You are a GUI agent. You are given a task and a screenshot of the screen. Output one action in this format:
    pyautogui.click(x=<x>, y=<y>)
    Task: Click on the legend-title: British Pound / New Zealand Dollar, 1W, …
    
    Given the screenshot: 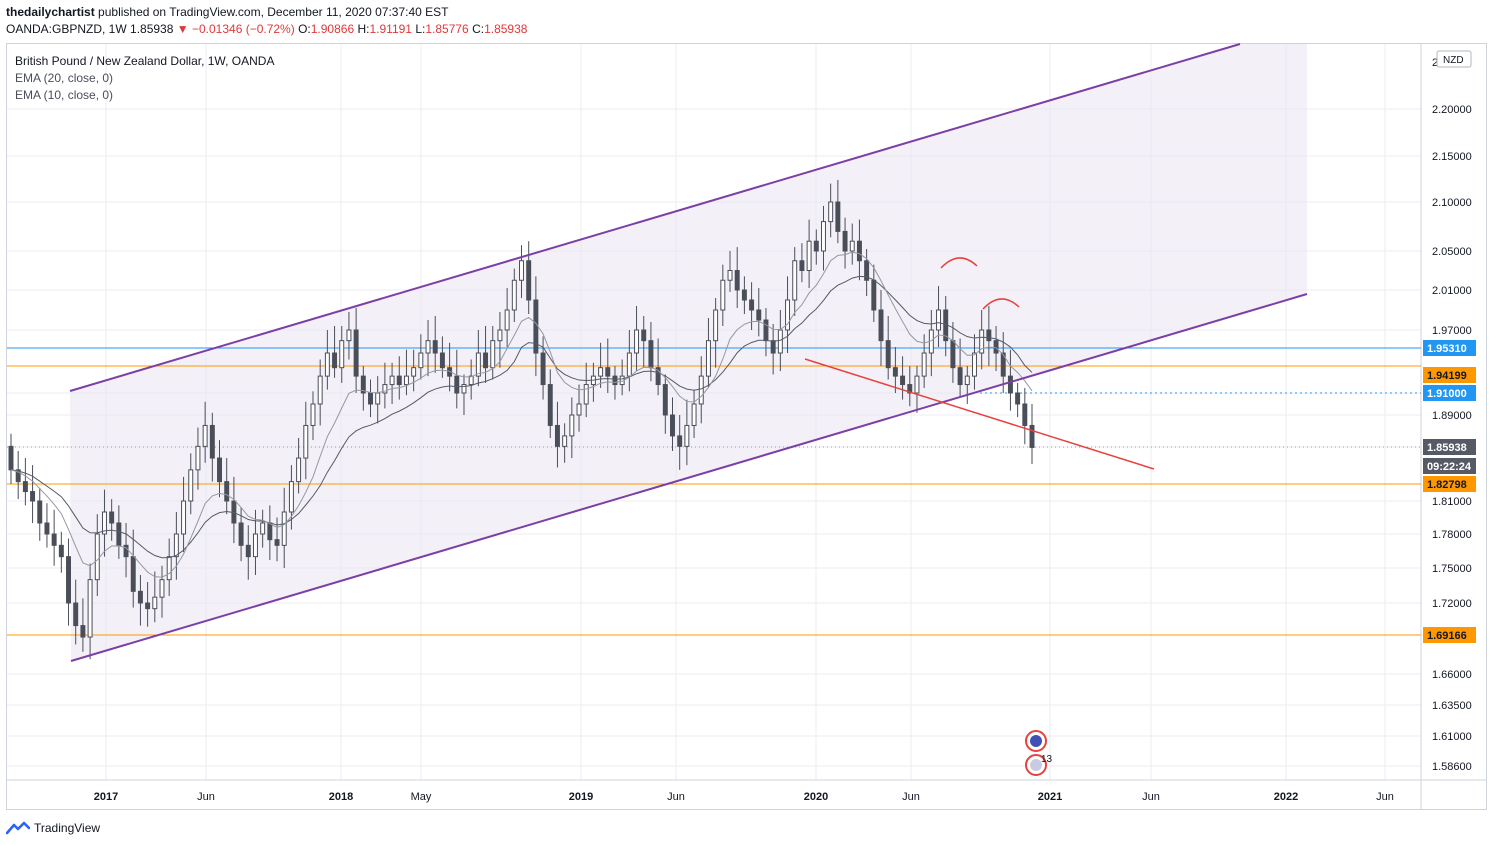 What is the action you would take?
    pyautogui.click(x=145, y=61)
    